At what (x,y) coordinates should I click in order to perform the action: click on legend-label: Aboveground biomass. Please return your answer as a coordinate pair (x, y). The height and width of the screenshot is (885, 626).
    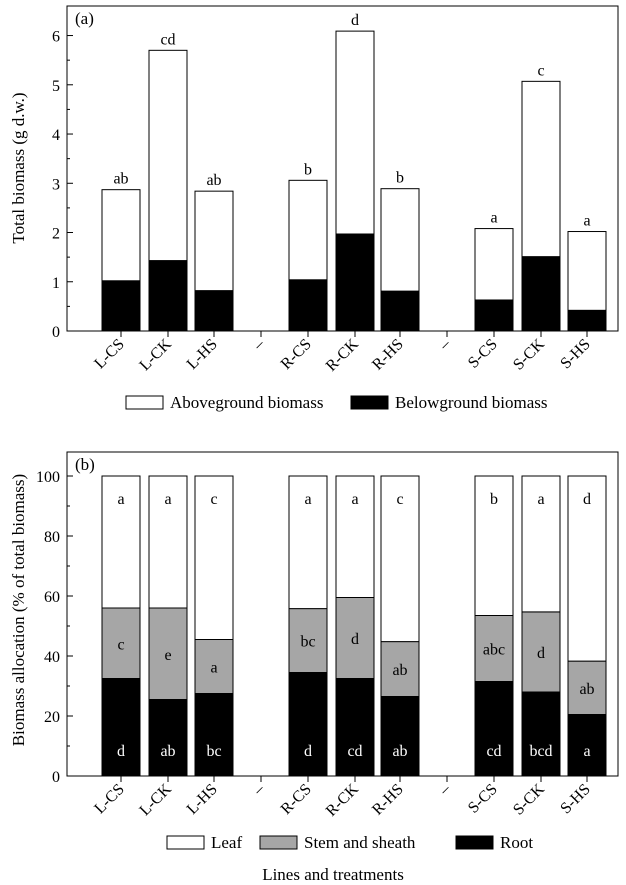
    Looking at the image, I should click on (246, 402).